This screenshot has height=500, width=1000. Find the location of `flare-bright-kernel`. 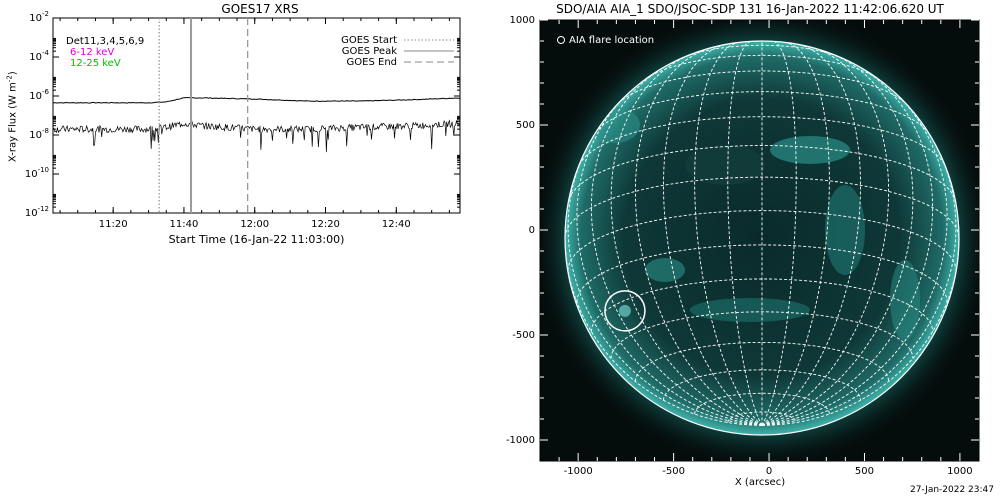

flare-bright-kernel is located at coordinates (624, 310).